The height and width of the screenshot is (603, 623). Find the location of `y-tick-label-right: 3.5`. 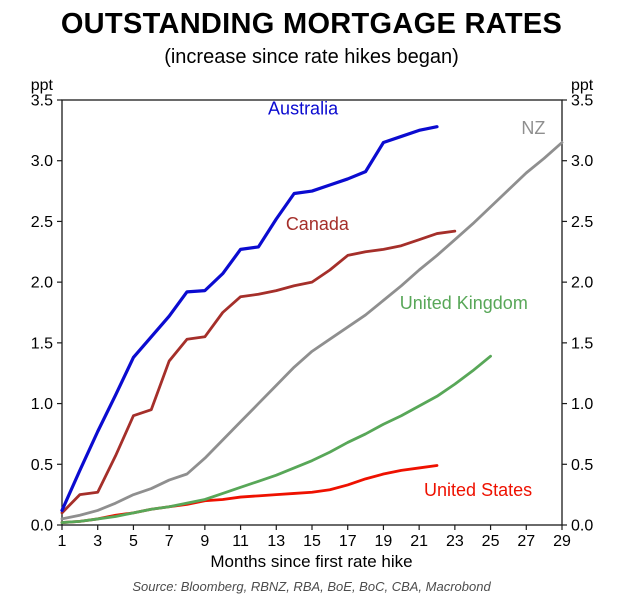

y-tick-label-right: 3.5 is located at coordinates (582, 101).